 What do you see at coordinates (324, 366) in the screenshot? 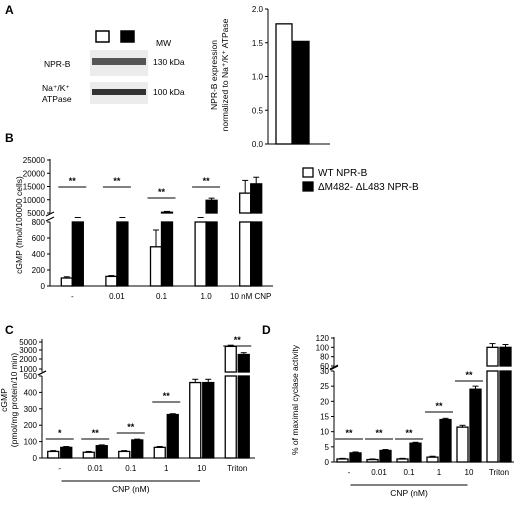
I see `y-tick-label: 60` at bounding box center [324, 366].